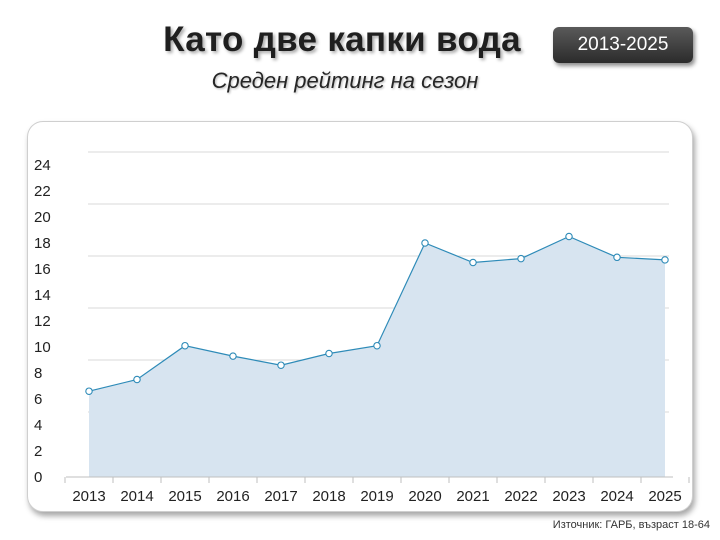  I want to click on y-tick-label-16: 16, so click(42, 269).